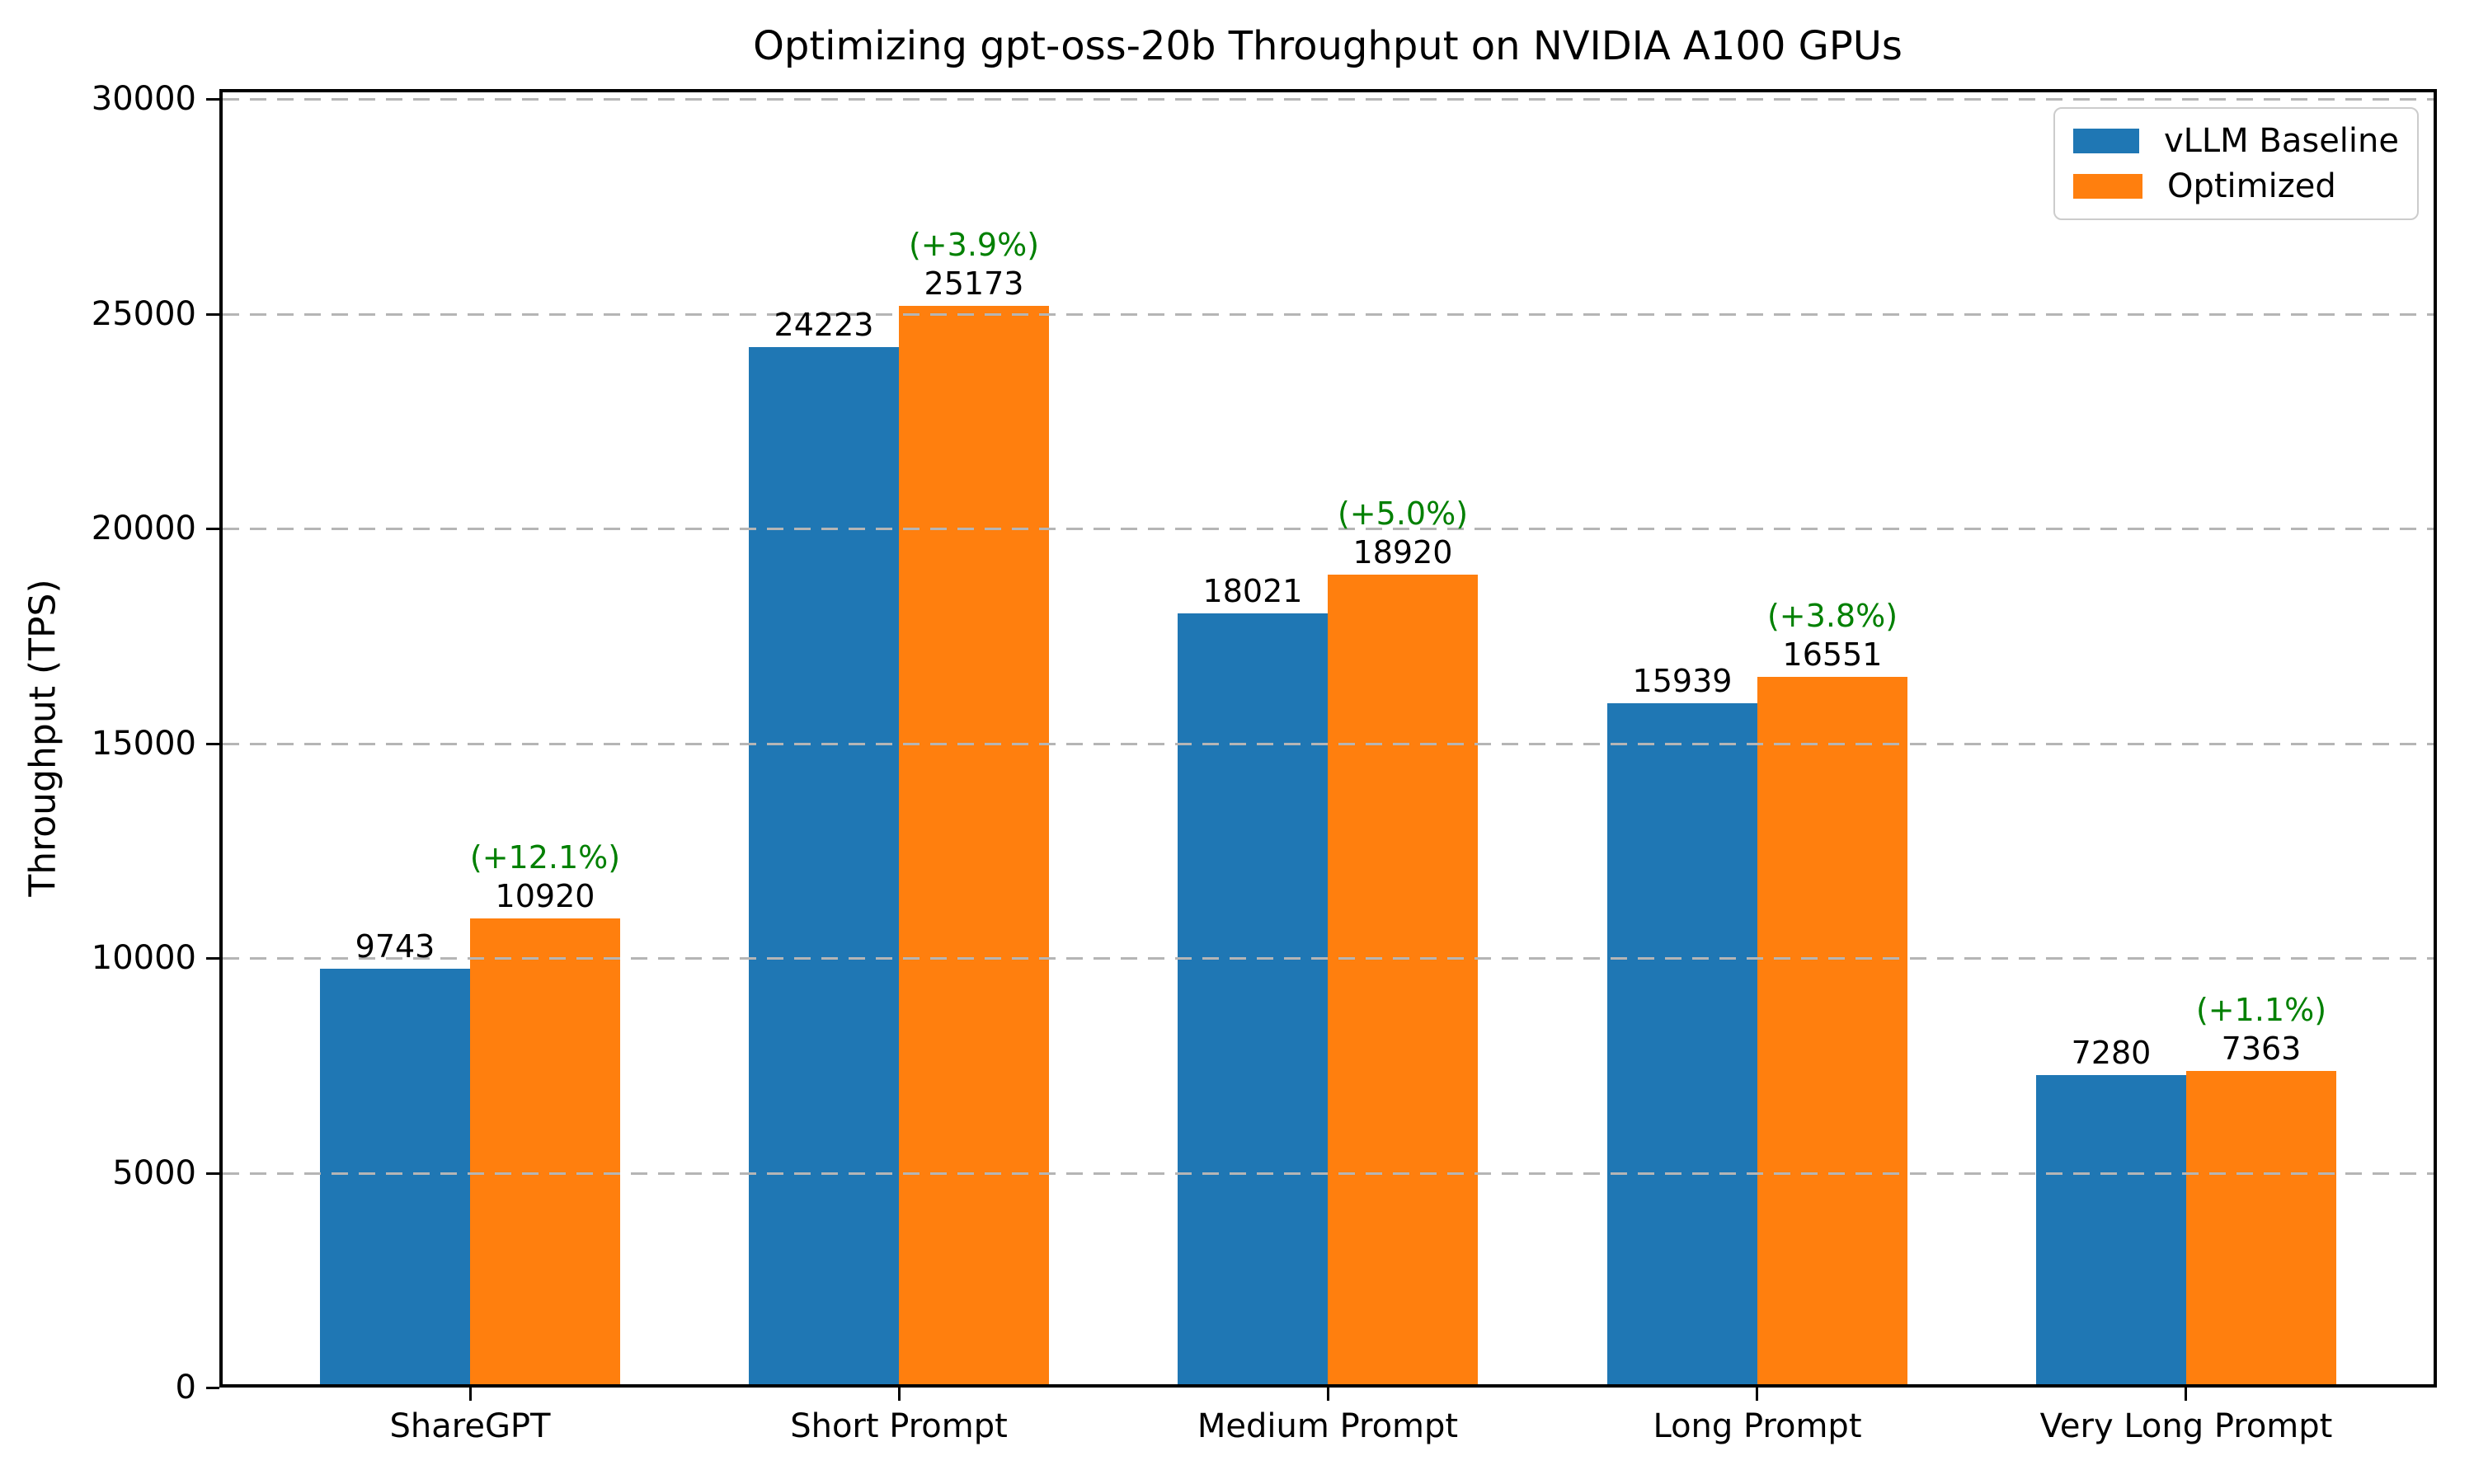 This screenshot has width=2474, height=1484. What do you see at coordinates (1757, 1394) in the screenshot?
I see `x-tick-long-prompt` at bounding box center [1757, 1394].